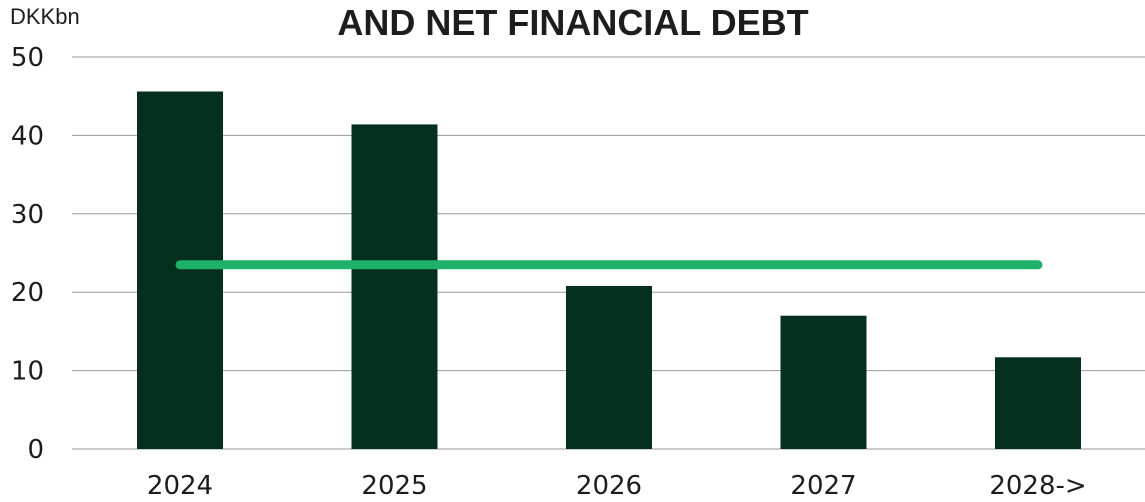 This screenshot has width=1145, height=502. Describe the element at coordinates (27, 254) in the screenshot. I see `y-axis-ticks: 0 10 20 30 40 50` at that location.